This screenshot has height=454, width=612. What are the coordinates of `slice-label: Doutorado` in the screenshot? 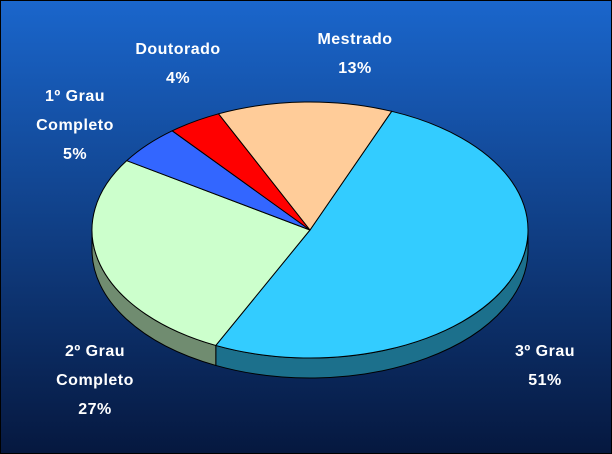 It's located at (177, 49).